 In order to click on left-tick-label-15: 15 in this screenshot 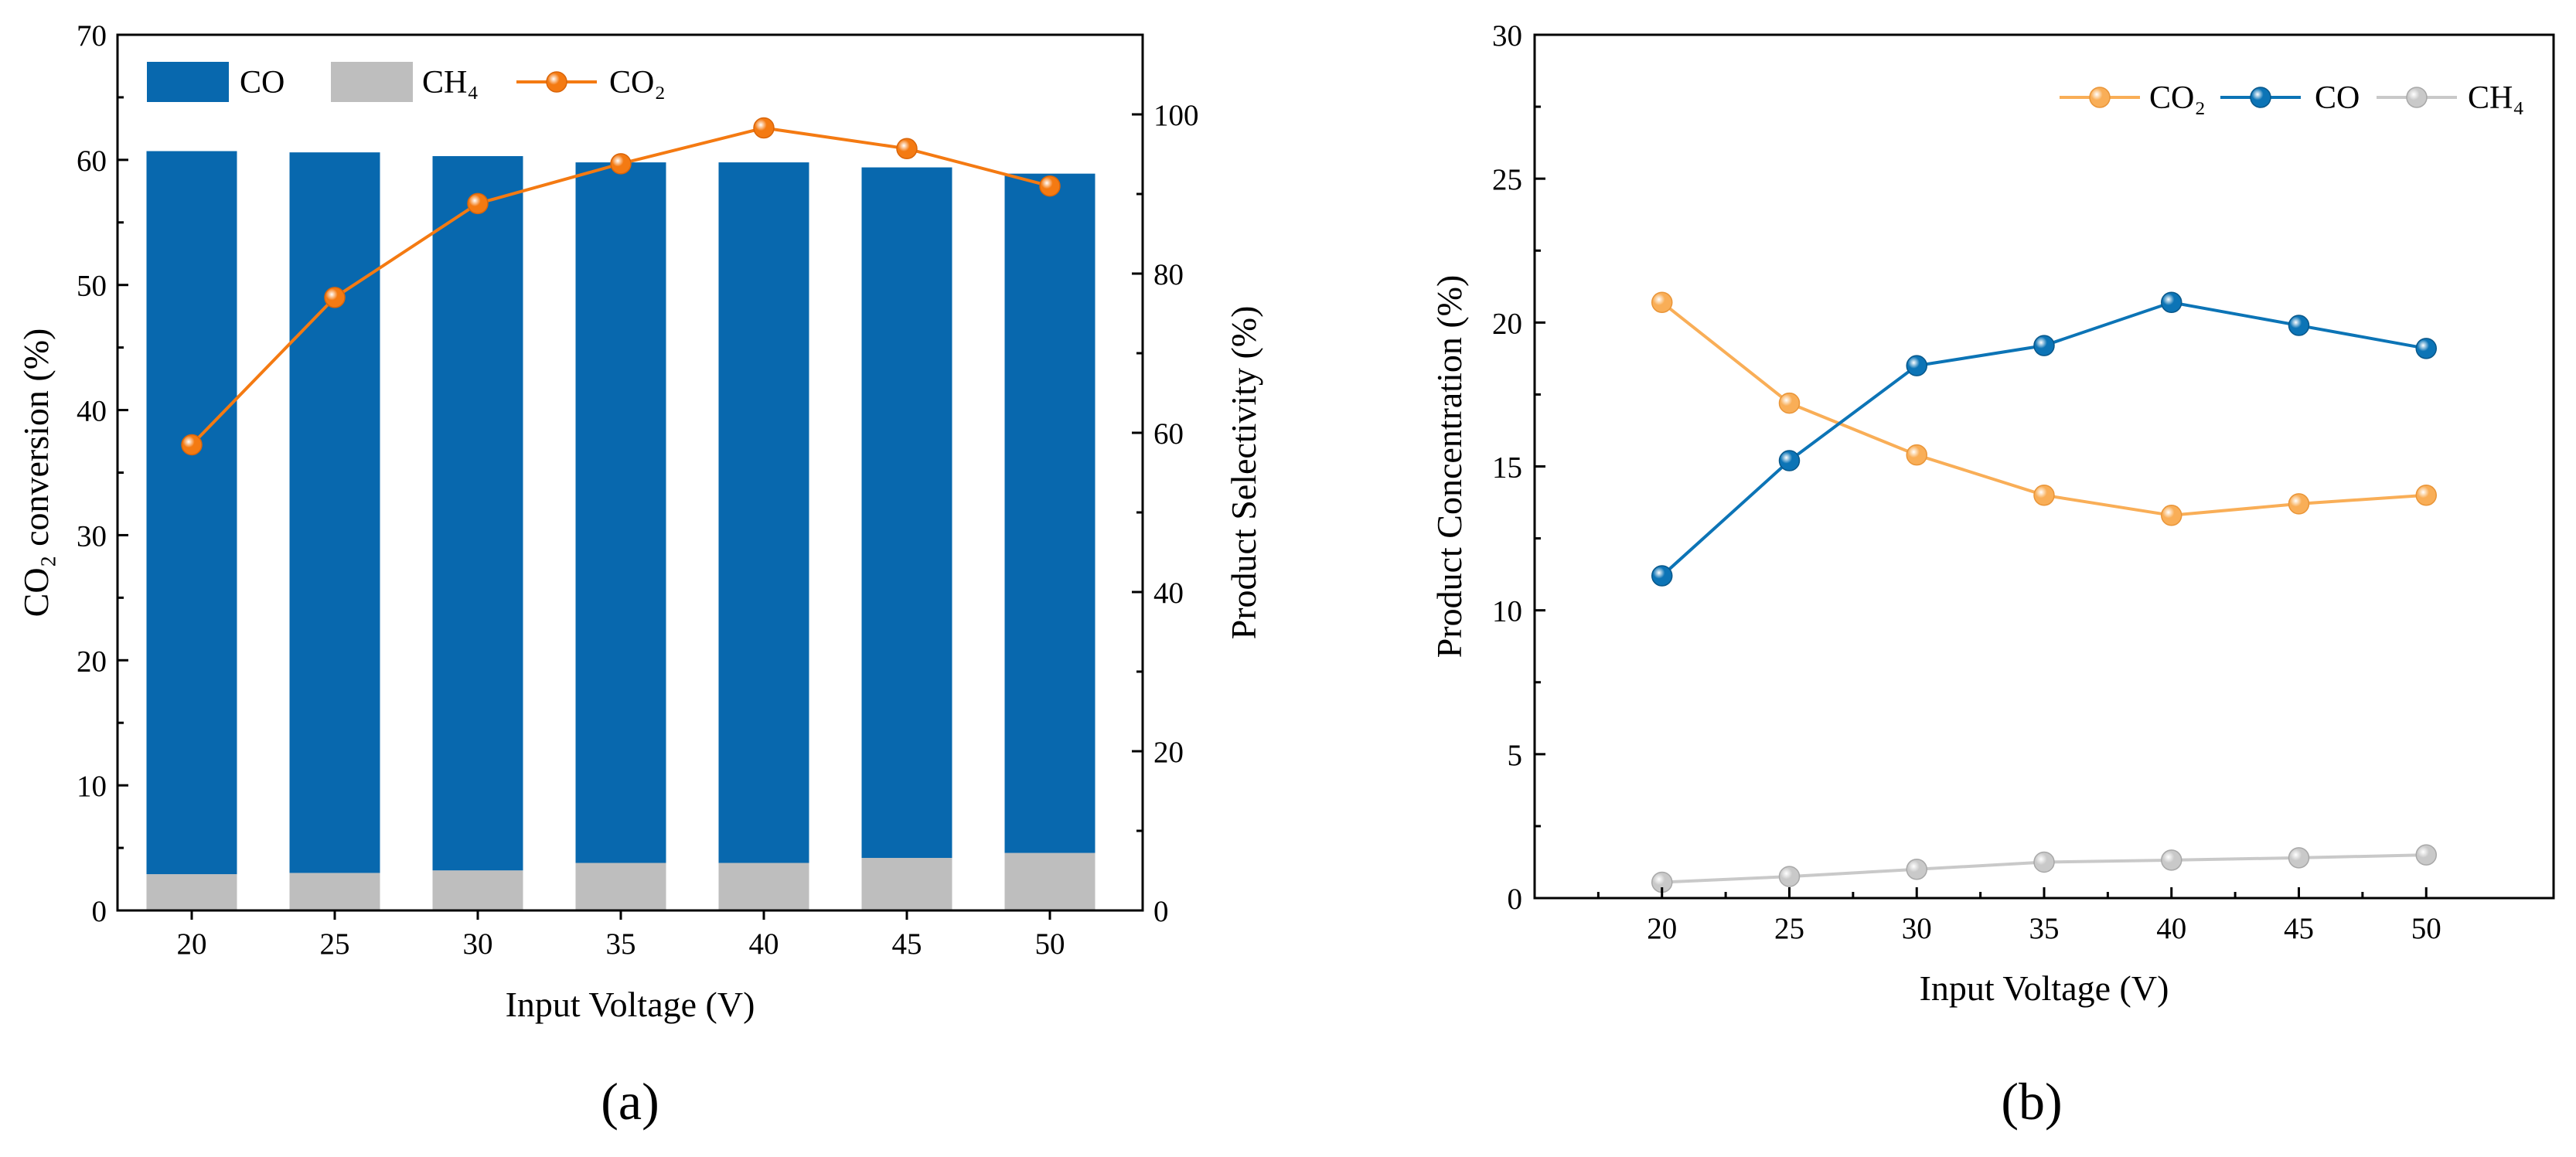, I will do `click(1507, 468)`.